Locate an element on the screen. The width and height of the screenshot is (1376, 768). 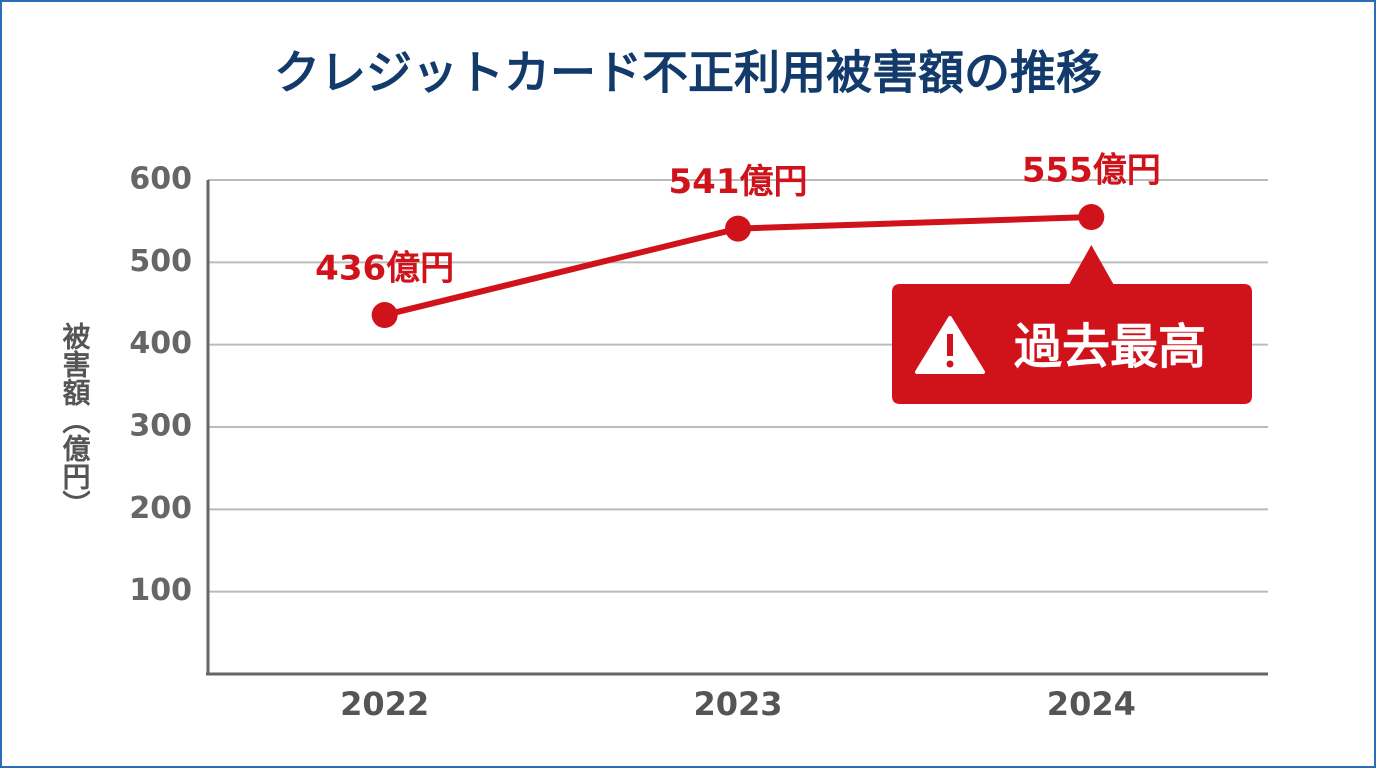
x-tick-label: 2022 is located at coordinates (384, 704).